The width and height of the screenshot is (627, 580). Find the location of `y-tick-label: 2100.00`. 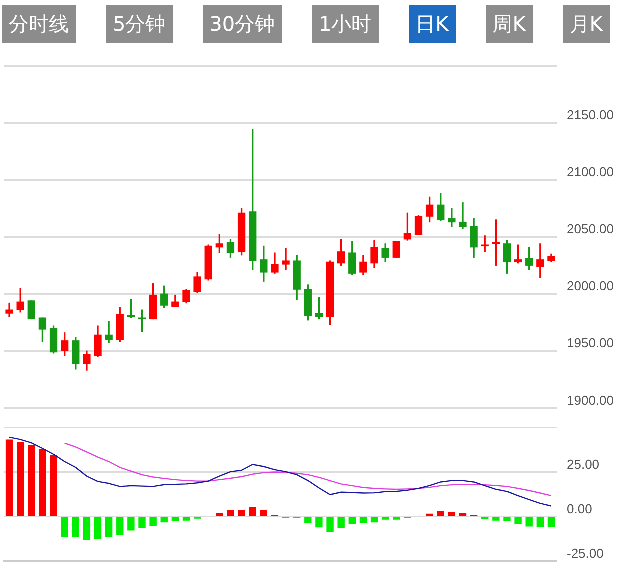

y-tick-label: 2100.00 is located at coordinates (590, 172).